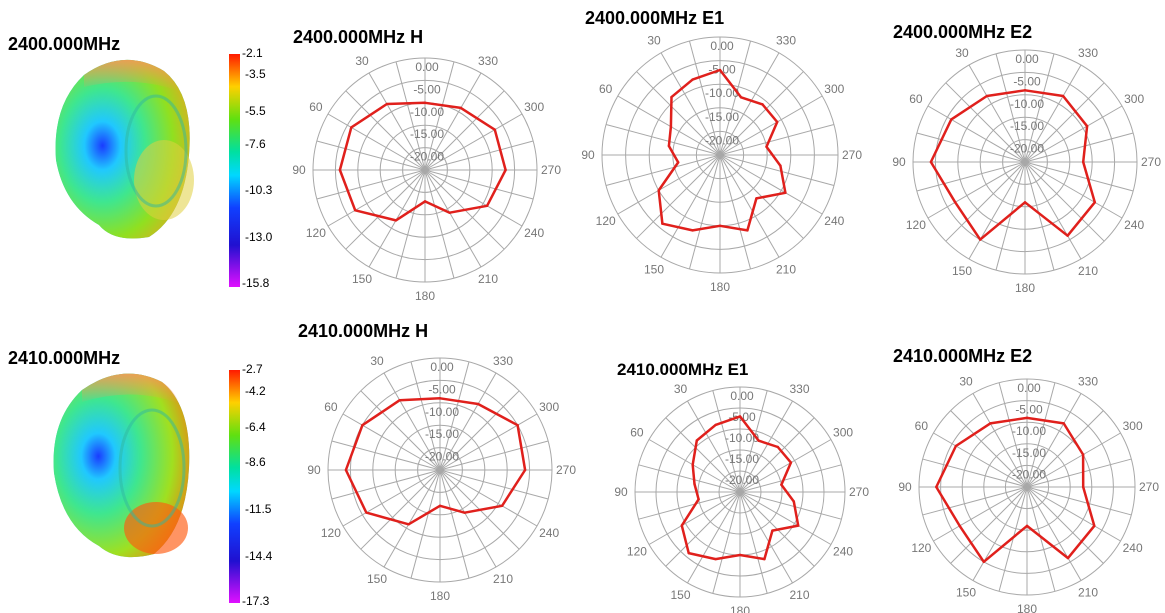 The image size is (1165, 613). I want to click on row2-frequency-label: 2410.000MHz, so click(64, 358).